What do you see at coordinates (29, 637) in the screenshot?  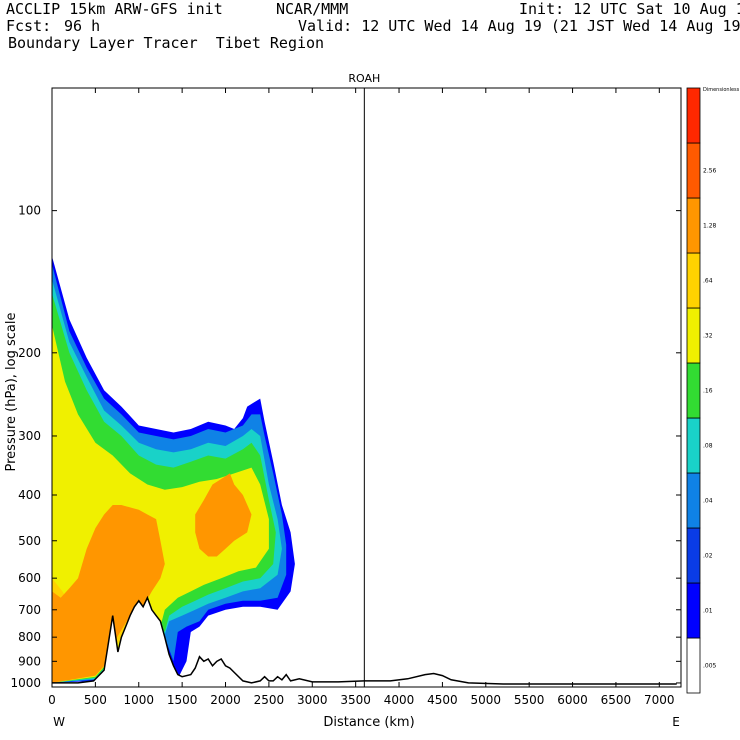 I see `y-tick-label: 800` at bounding box center [29, 637].